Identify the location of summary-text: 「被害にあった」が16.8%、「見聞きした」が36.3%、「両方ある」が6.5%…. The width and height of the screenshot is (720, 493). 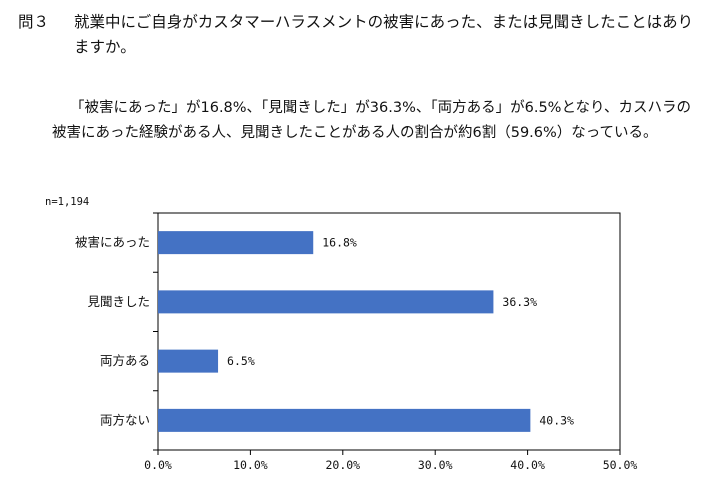
(371, 120).